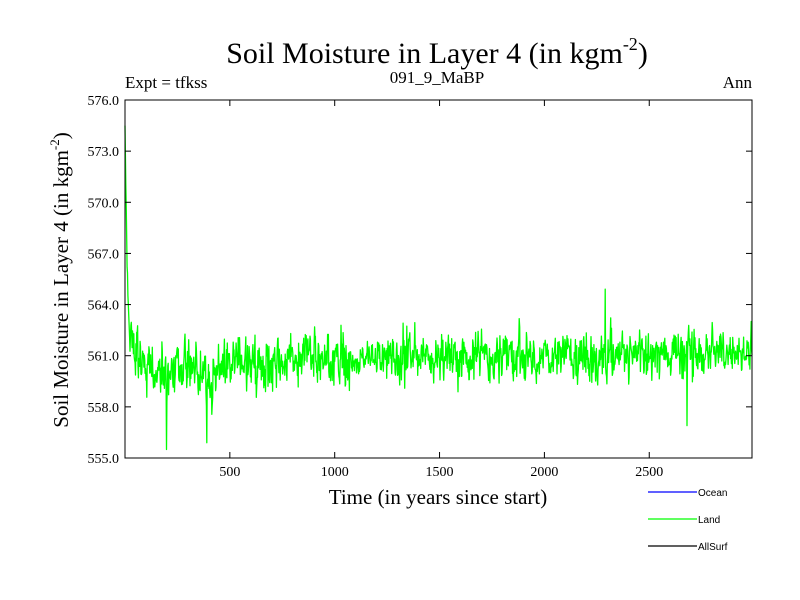  What do you see at coordinates (713, 547) in the screenshot?
I see `legend-label-allsurf: AllSurf` at bounding box center [713, 547].